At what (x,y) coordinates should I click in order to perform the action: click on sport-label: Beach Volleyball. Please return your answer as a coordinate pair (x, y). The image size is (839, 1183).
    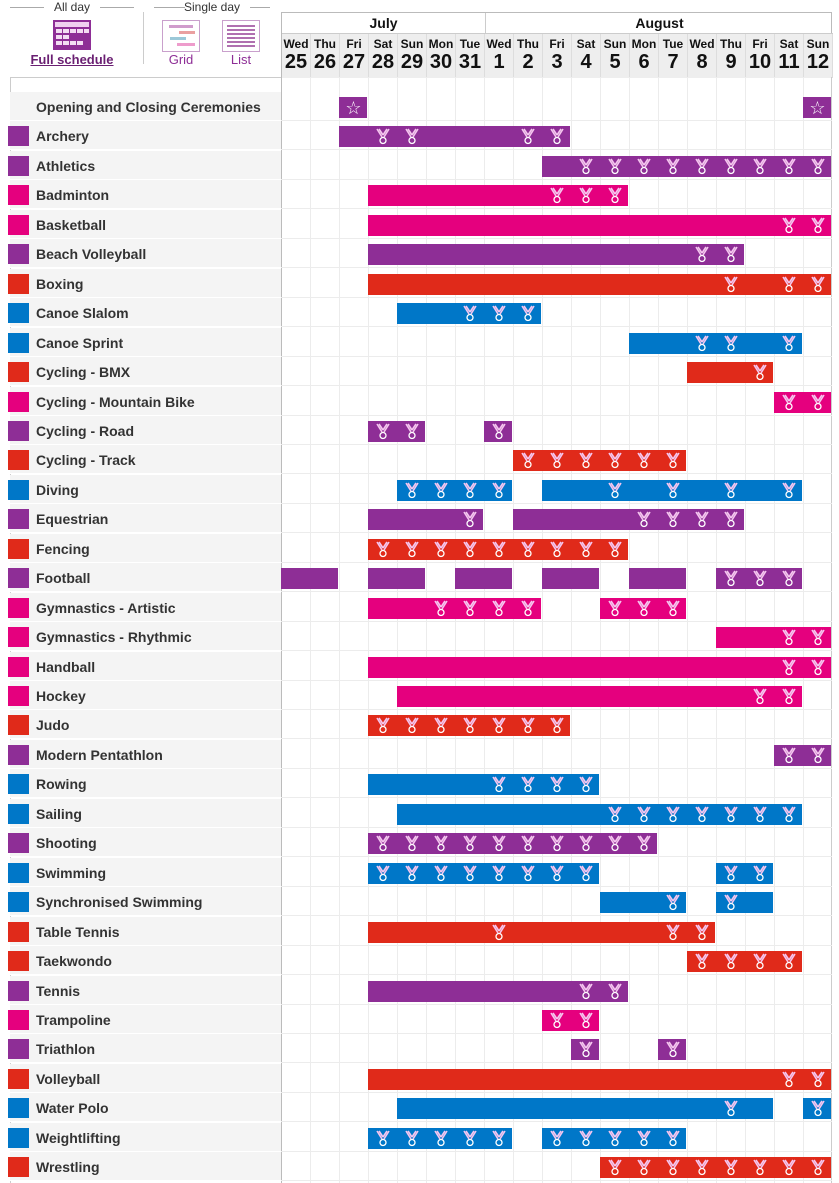
    Looking at the image, I should click on (144, 254).